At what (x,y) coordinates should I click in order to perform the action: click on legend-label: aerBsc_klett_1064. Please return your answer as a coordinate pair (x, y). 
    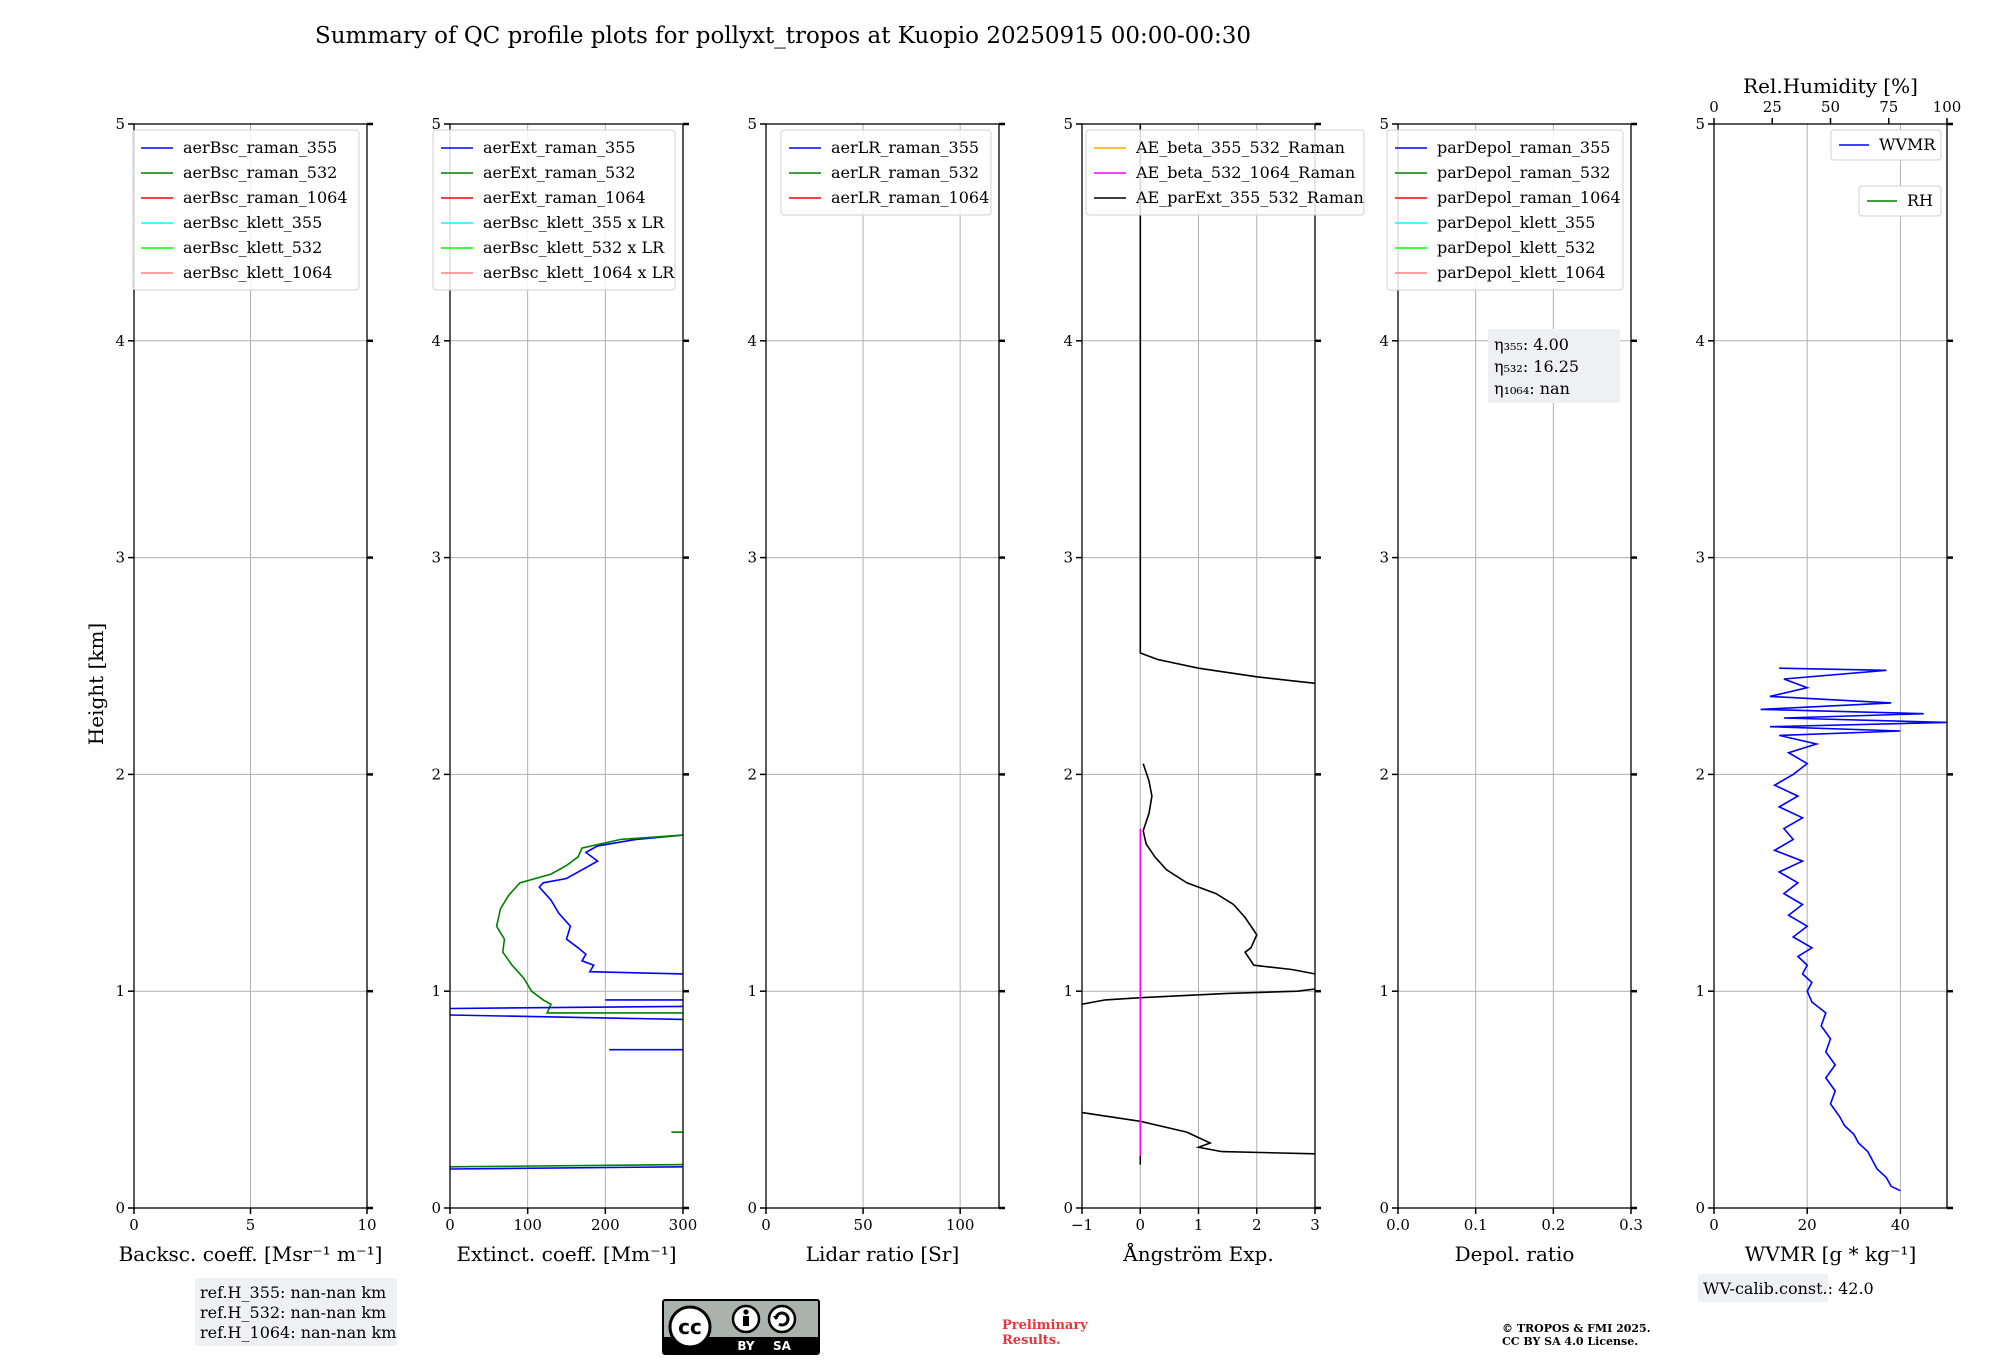
    Looking at the image, I should click on (257, 272).